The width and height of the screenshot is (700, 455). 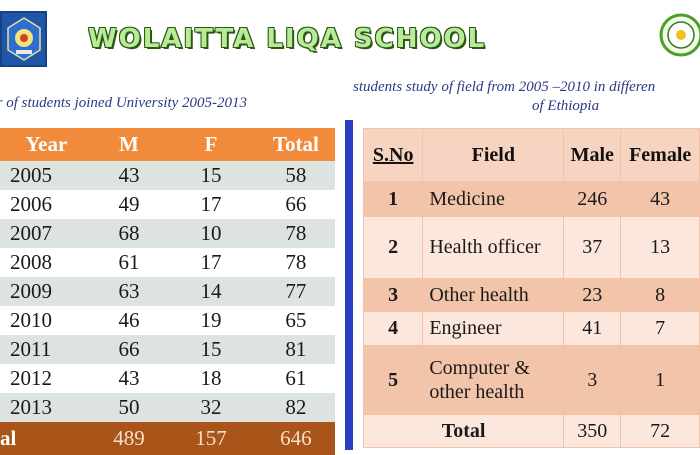 I want to click on table-row: 5 Computer & other health 3 1, so click(x=531, y=380).